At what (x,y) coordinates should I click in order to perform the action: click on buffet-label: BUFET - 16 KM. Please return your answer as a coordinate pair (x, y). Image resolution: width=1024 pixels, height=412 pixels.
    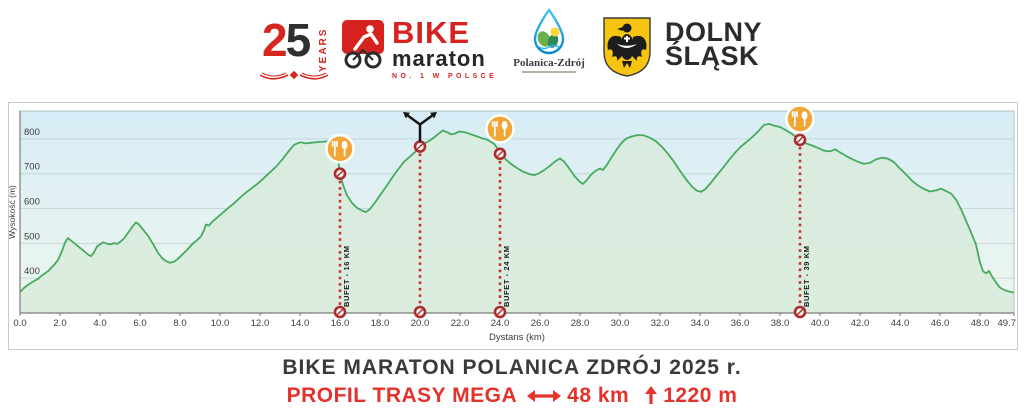
    Looking at the image, I should click on (346, 276).